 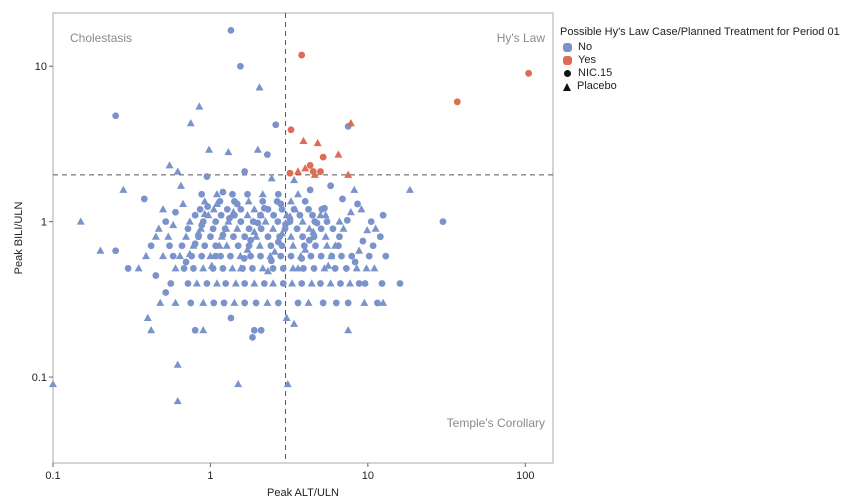 I want to click on legend-item-nic15: NIC.15, so click(x=705, y=73).